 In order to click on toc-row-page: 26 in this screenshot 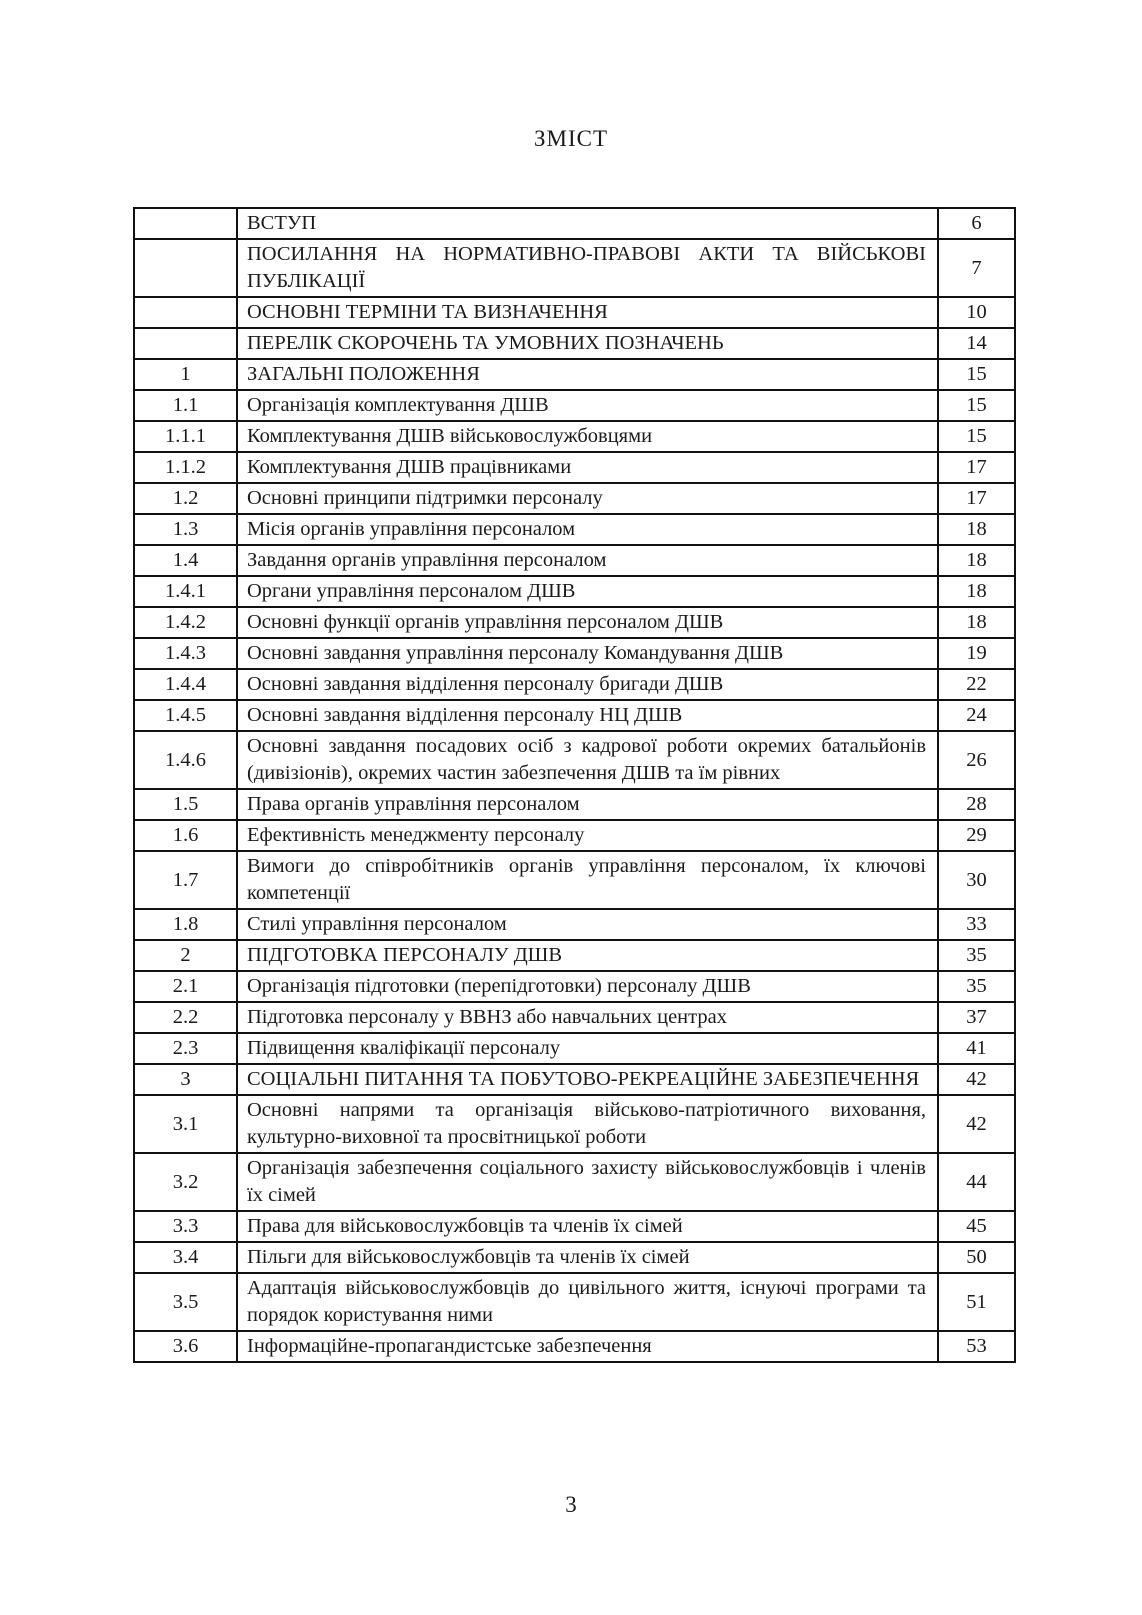, I will do `click(976, 760)`.